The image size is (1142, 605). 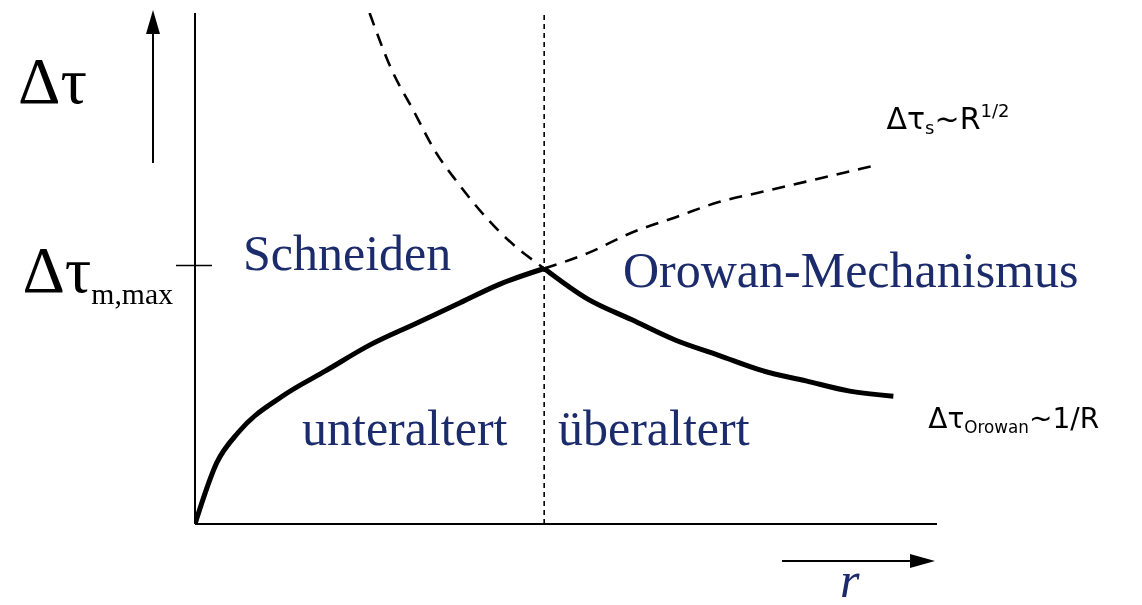 I want to click on x-axis-title: r, so click(x=850, y=578).